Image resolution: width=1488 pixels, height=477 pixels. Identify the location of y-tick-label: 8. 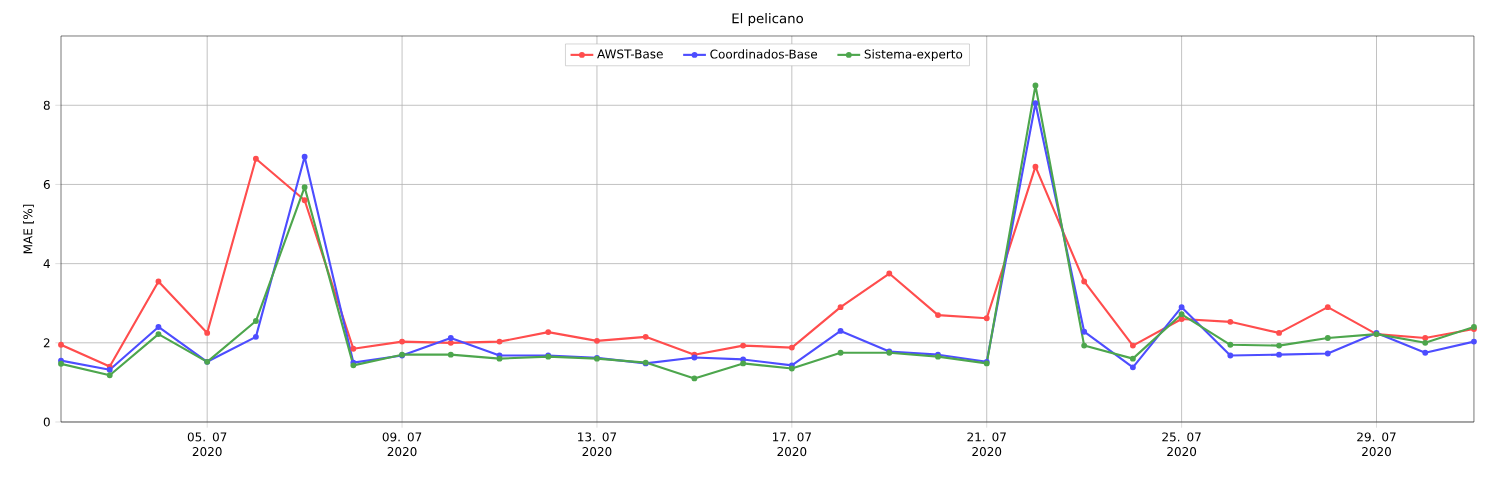
(46, 105).